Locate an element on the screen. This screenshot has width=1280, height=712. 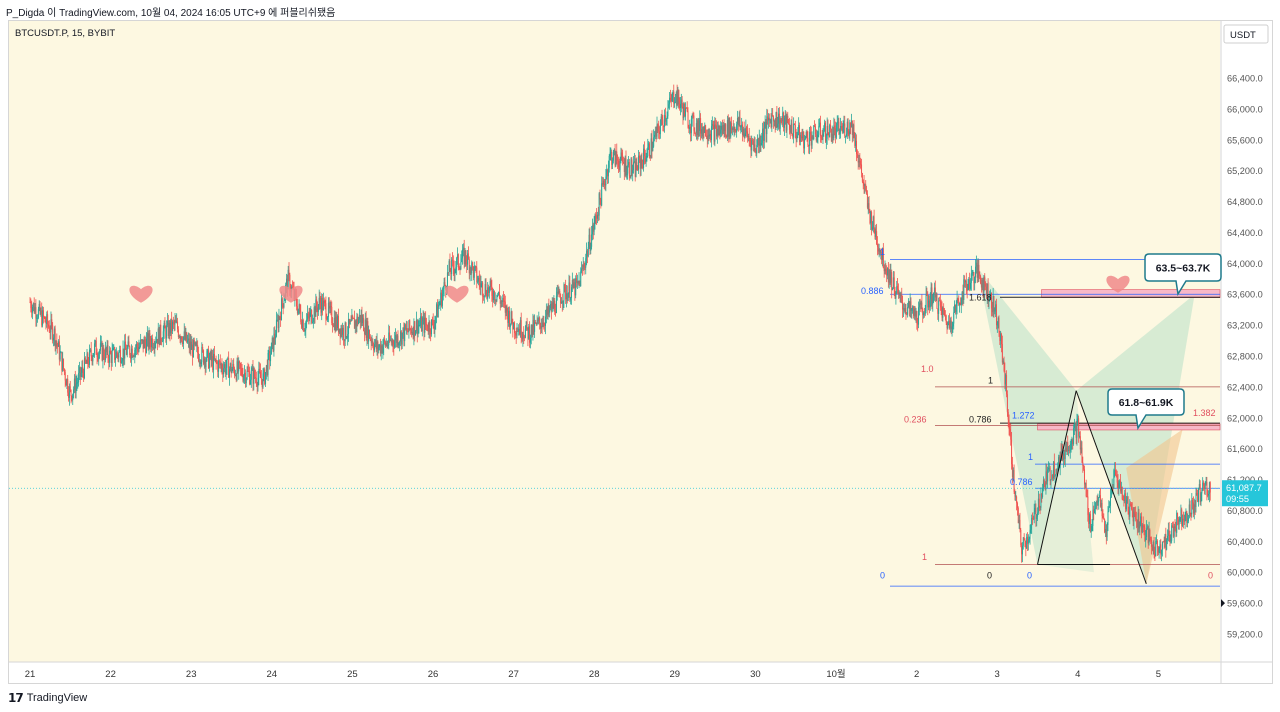
y-tick-label: 65,200.0 is located at coordinates (1245, 171).